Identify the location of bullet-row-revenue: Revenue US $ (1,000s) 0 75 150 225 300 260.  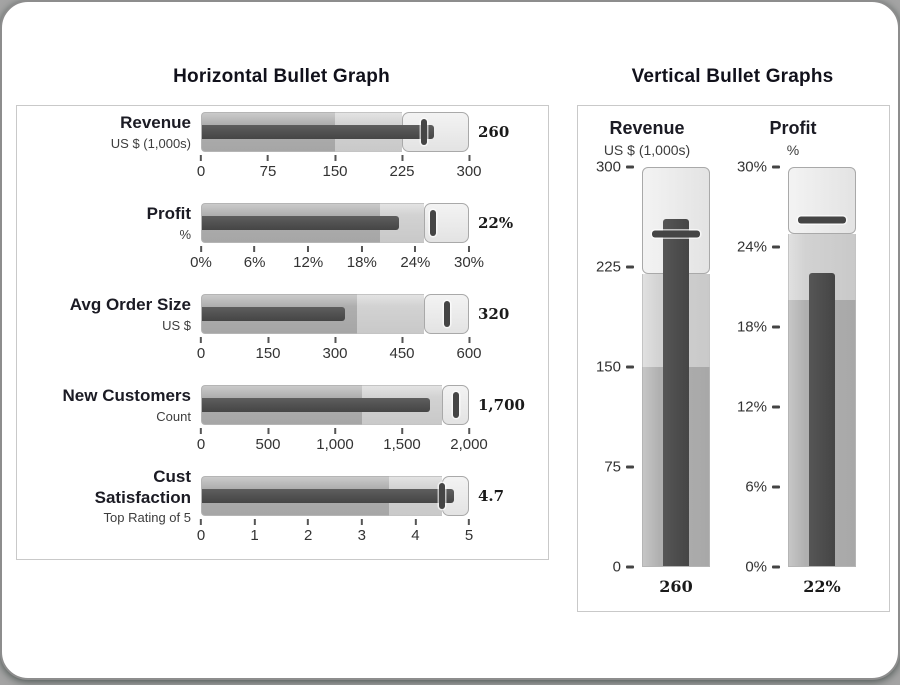
(282, 156).